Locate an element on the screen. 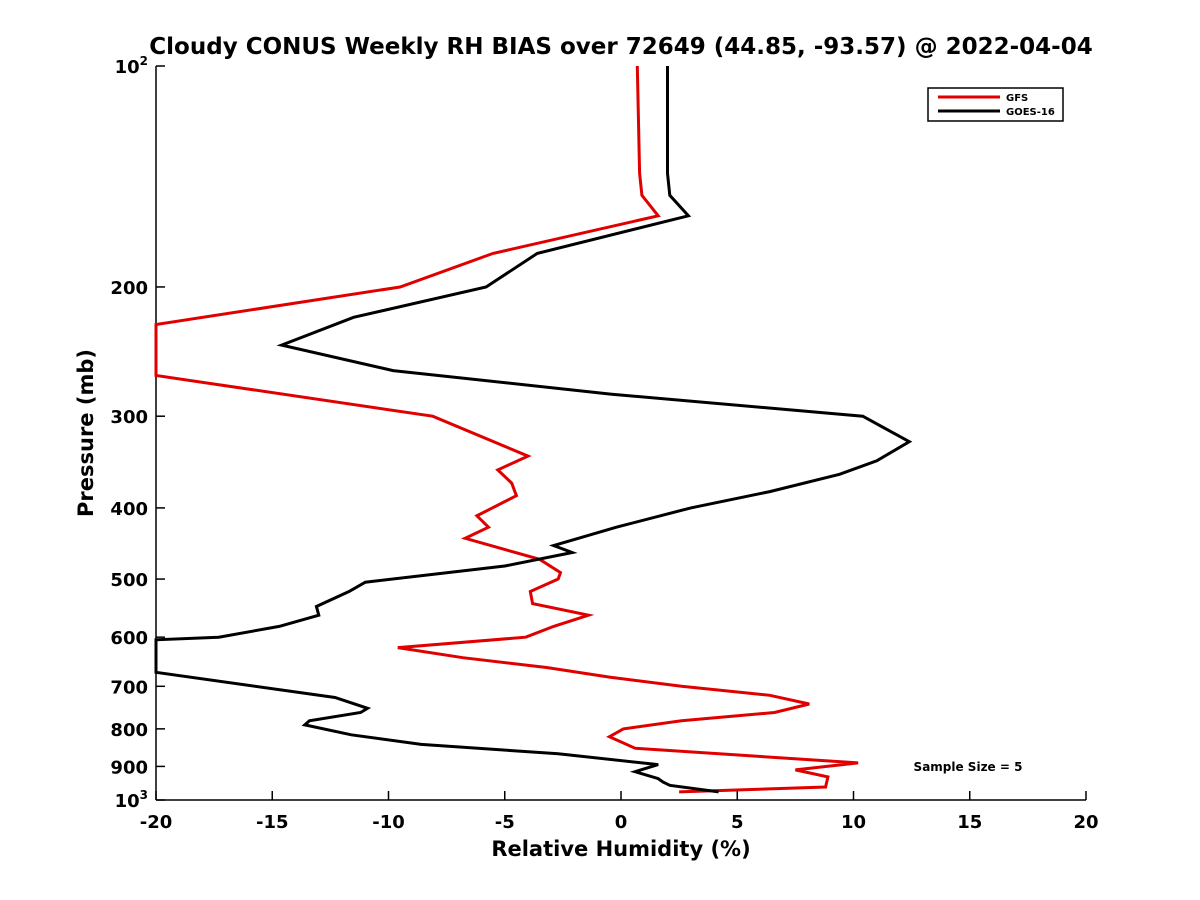 This screenshot has height=900, width=1200. x-axis-ticks: -20 -15 -10 -5 0 5 10 15 20 is located at coordinates (619, 812).